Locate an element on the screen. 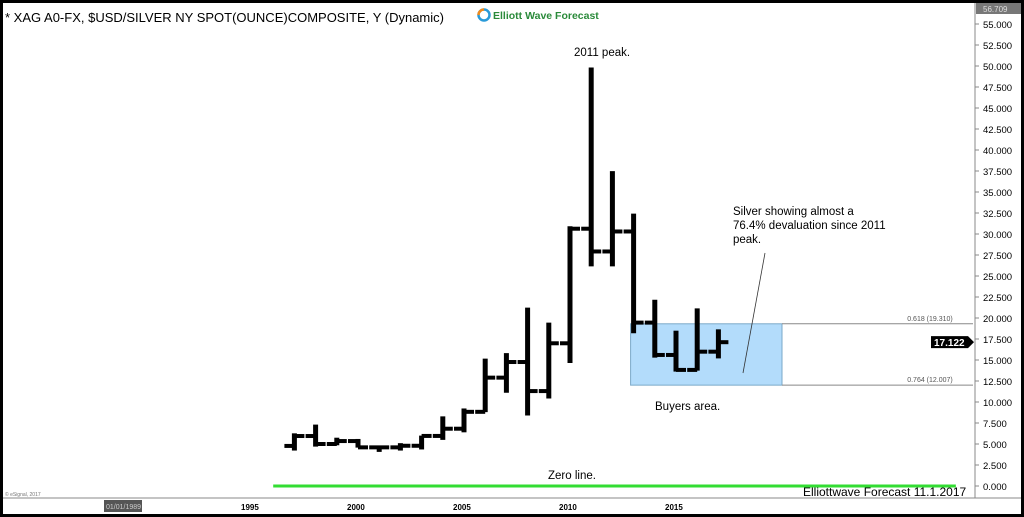 The width and height of the screenshot is (1024, 517). y-tick-label: 32.500 is located at coordinates (997, 214).